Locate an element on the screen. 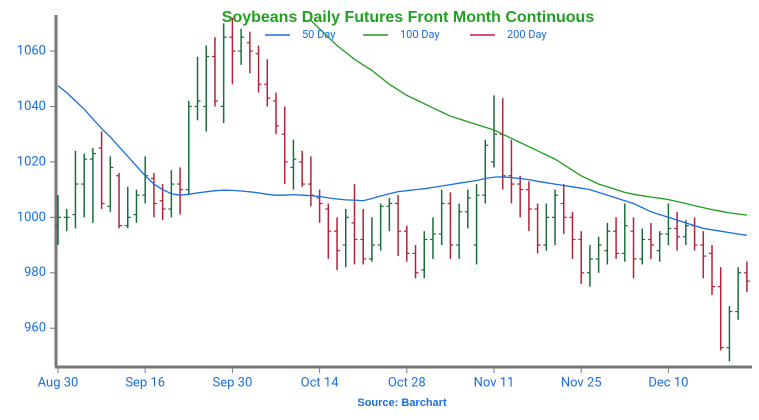 The image size is (759, 420). x-tick-label: Oct 28 is located at coordinates (407, 382).